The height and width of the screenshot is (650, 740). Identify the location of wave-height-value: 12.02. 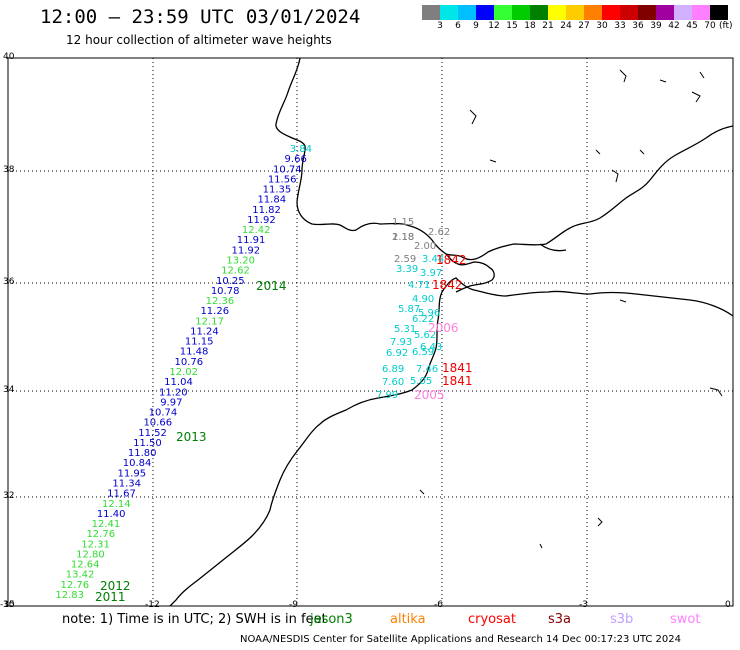
(183, 372).